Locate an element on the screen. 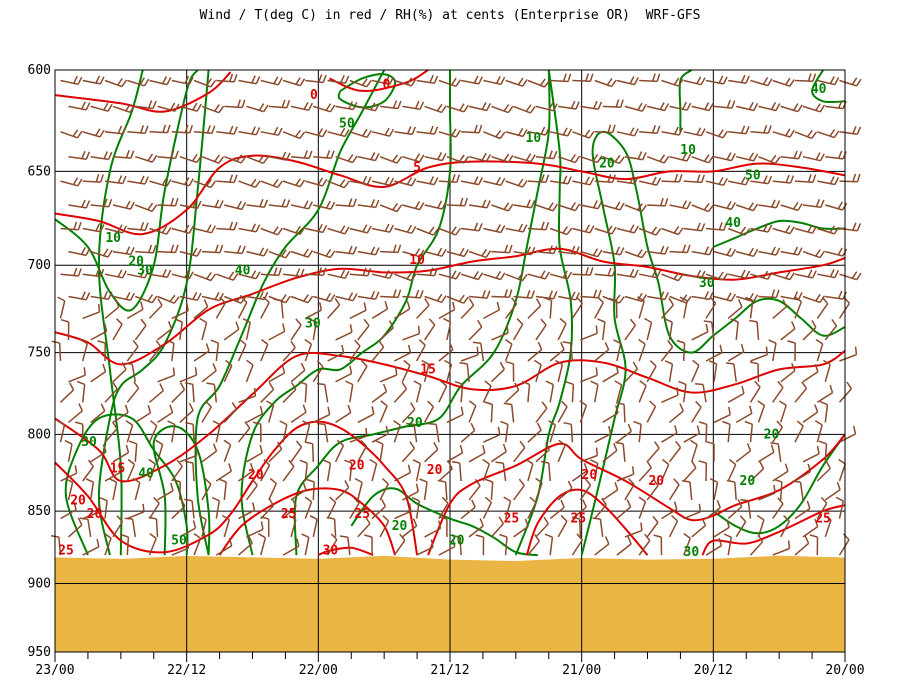  rh-contour-label: 10 is located at coordinates (534, 138).